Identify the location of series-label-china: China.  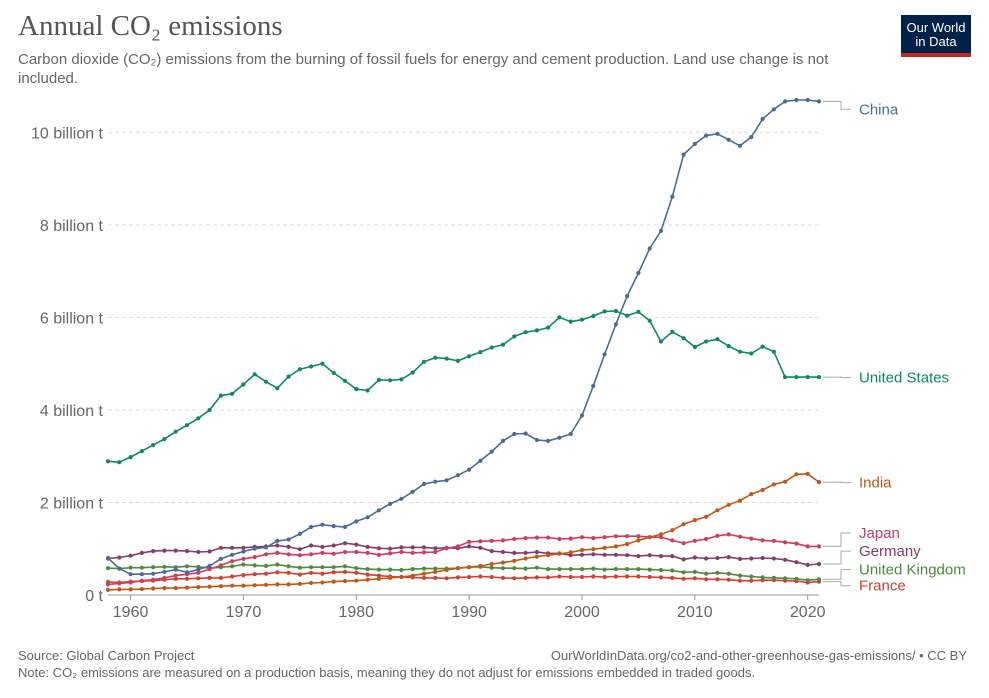
(879, 109).